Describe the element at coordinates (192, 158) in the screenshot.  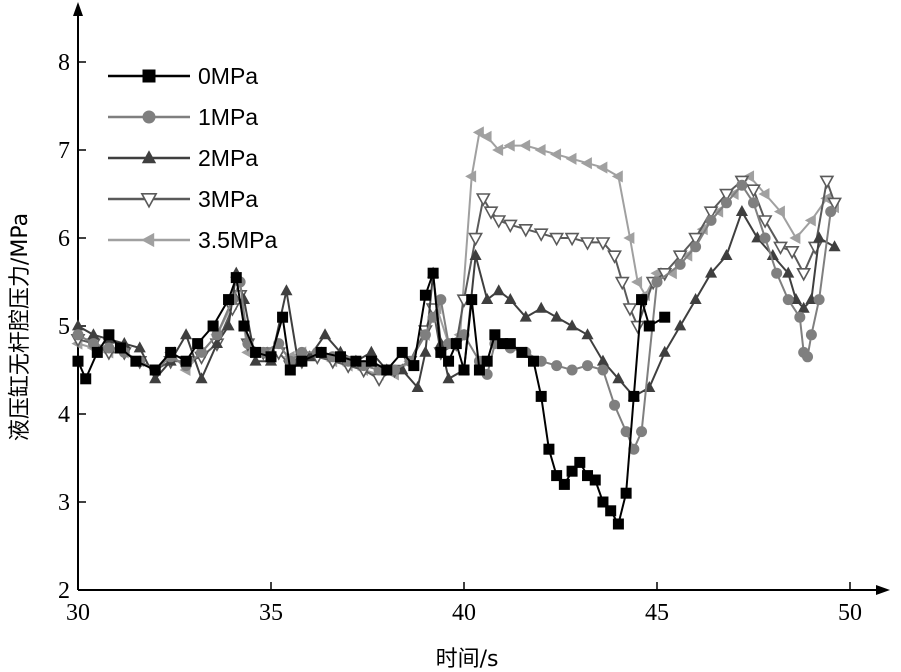
I see `legend: 0MPa 1MPa 2MPa 3MPa 3.5MPa` at that location.